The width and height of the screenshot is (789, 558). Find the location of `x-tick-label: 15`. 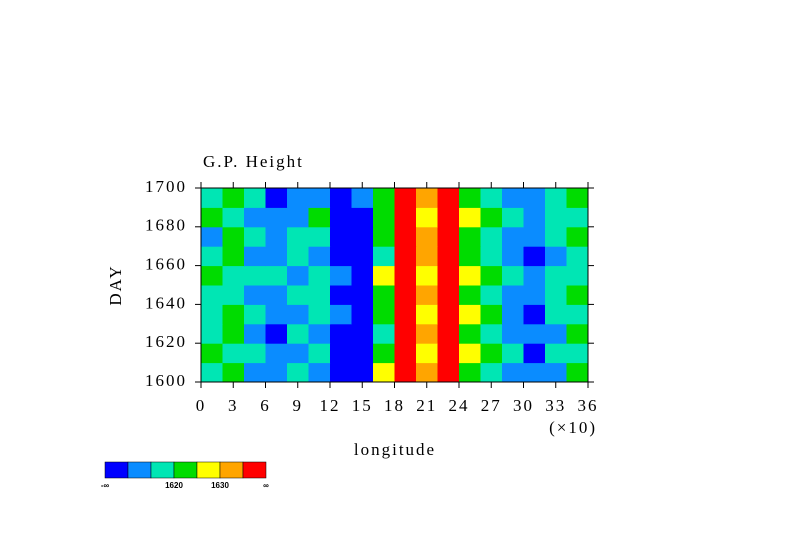

x-tick-label: 15 is located at coordinates (362, 405).